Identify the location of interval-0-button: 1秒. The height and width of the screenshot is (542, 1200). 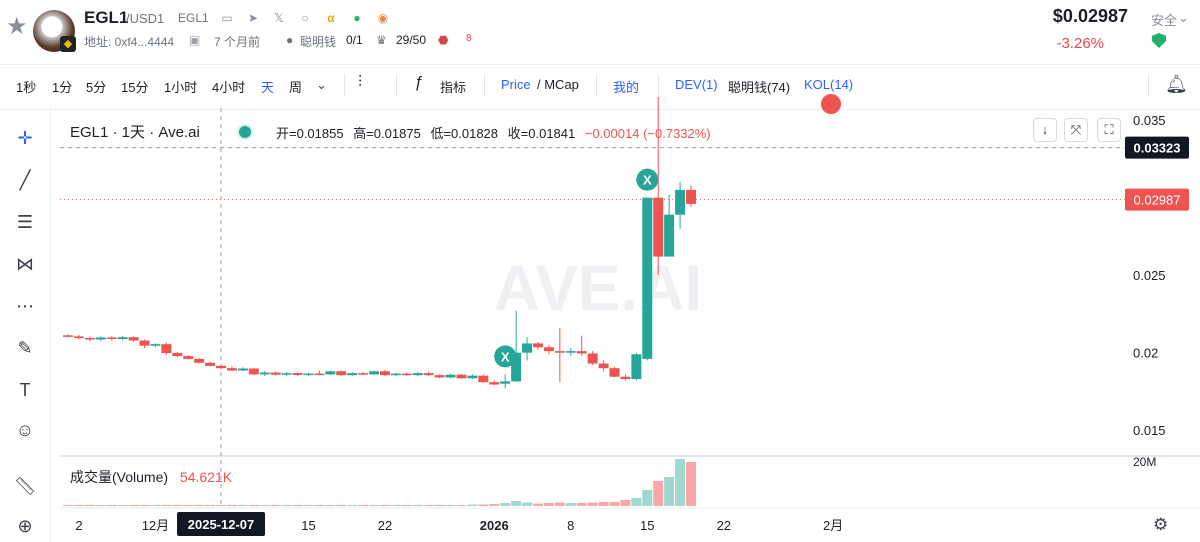
(26, 87).